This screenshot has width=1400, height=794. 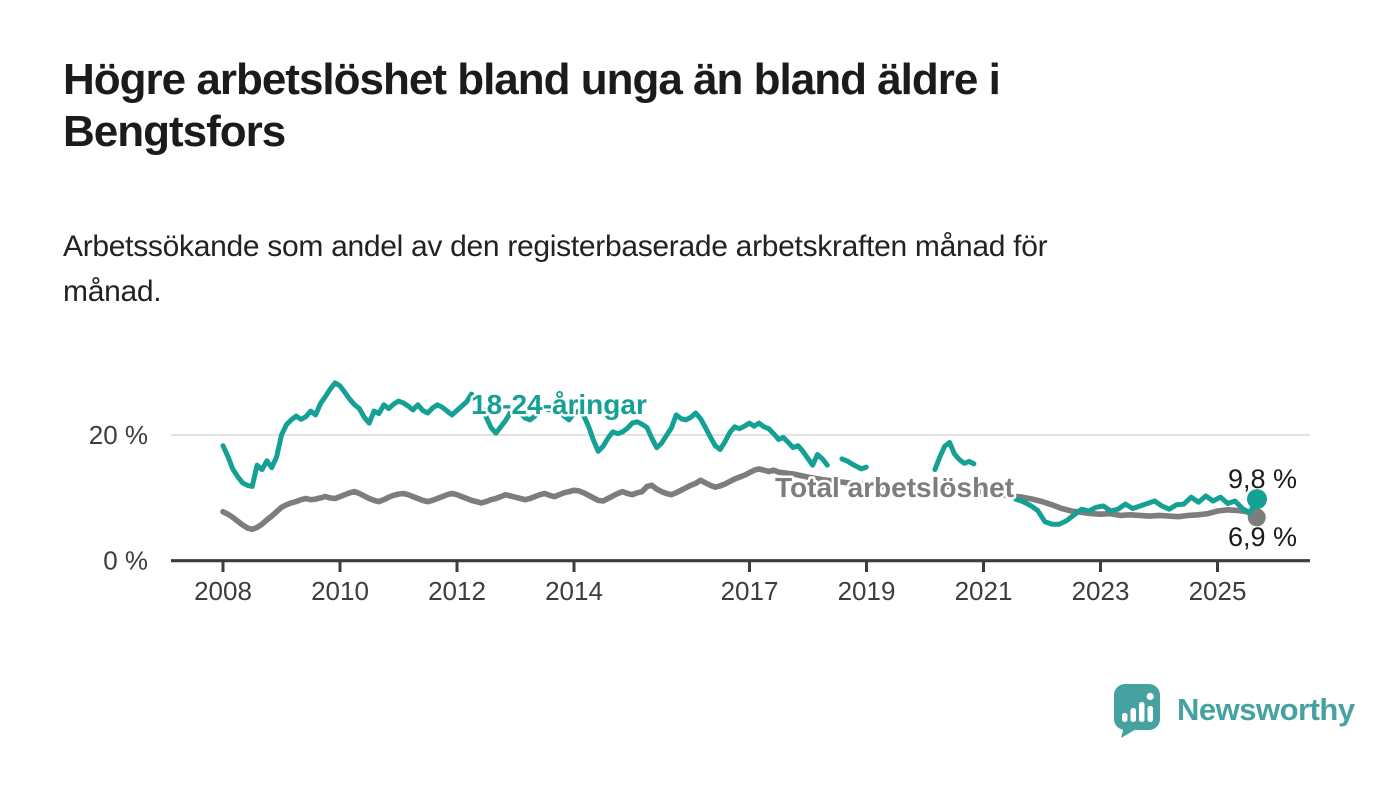 What do you see at coordinates (740, 499) in the screenshot?
I see `series-line-total` at bounding box center [740, 499].